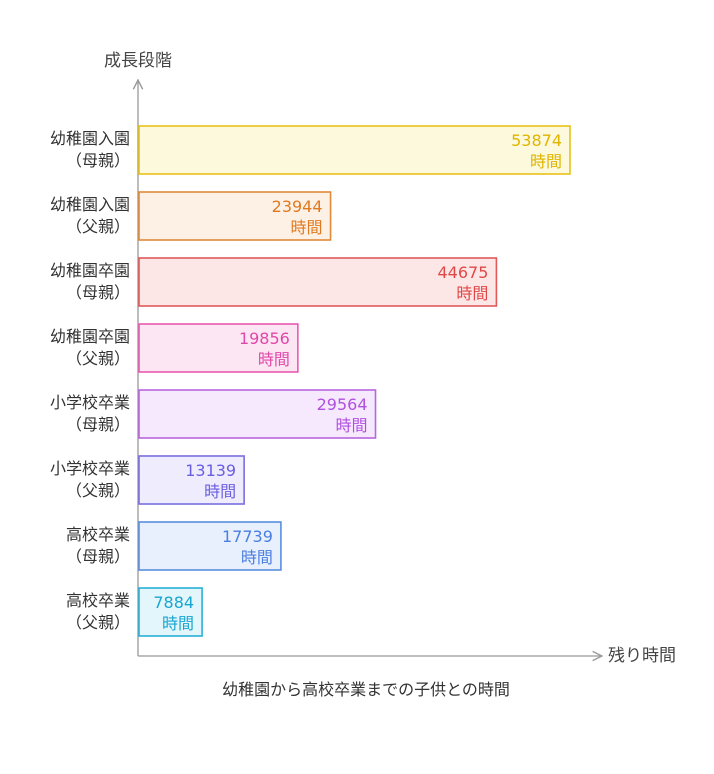 The width and height of the screenshot is (714, 774). Describe the element at coordinates (536, 140) in the screenshot. I see `bar-value-label: 53874` at that location.